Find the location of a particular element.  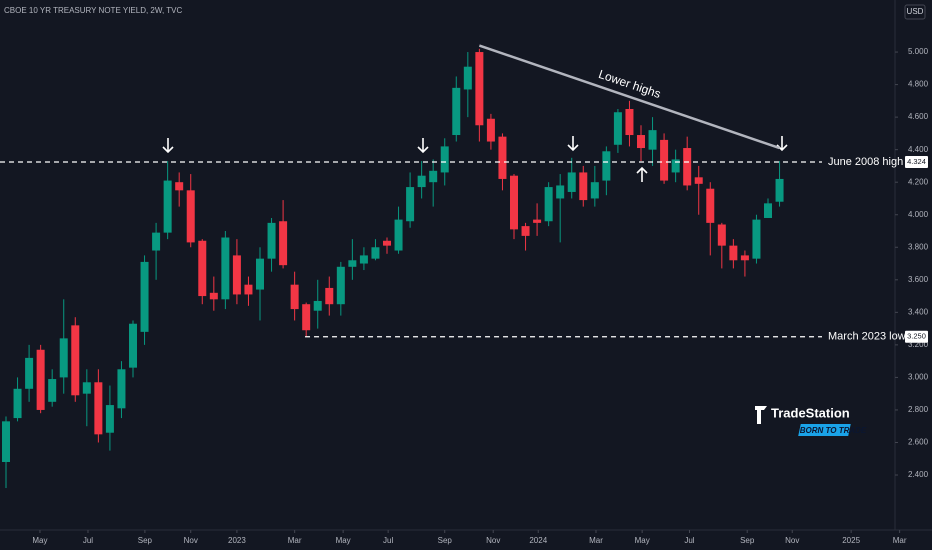

price-label: 3.250 is located at coordinates (916, 336).